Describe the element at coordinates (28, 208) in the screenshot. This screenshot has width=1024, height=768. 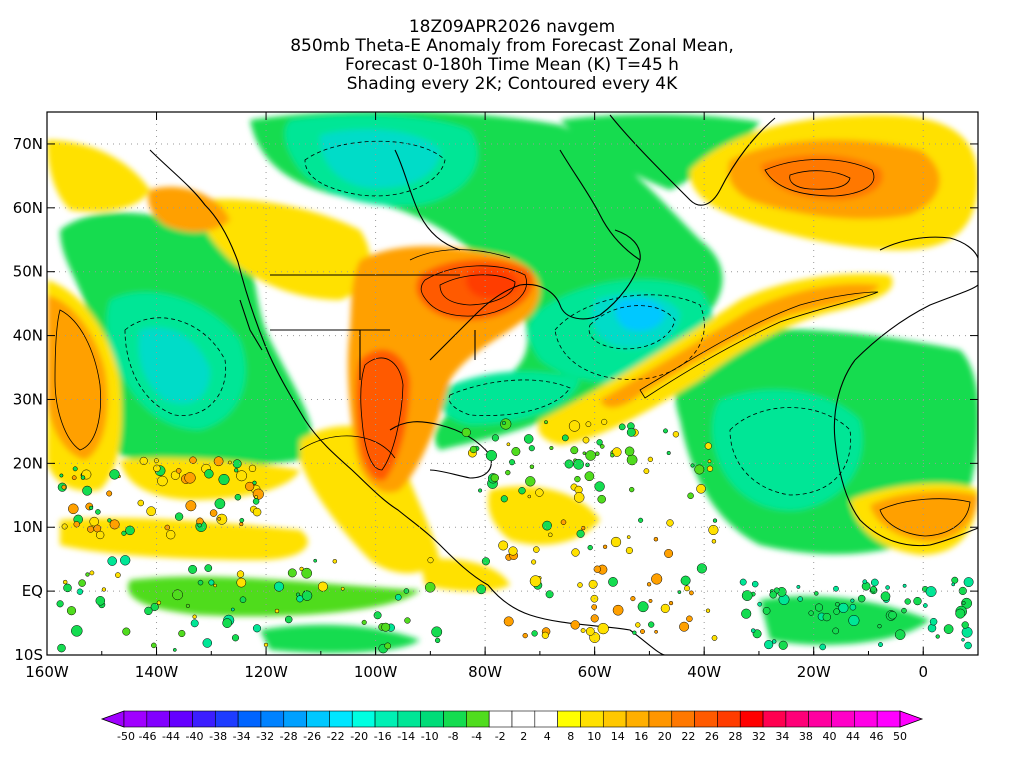
I see `lat-label: 60N` at that location.